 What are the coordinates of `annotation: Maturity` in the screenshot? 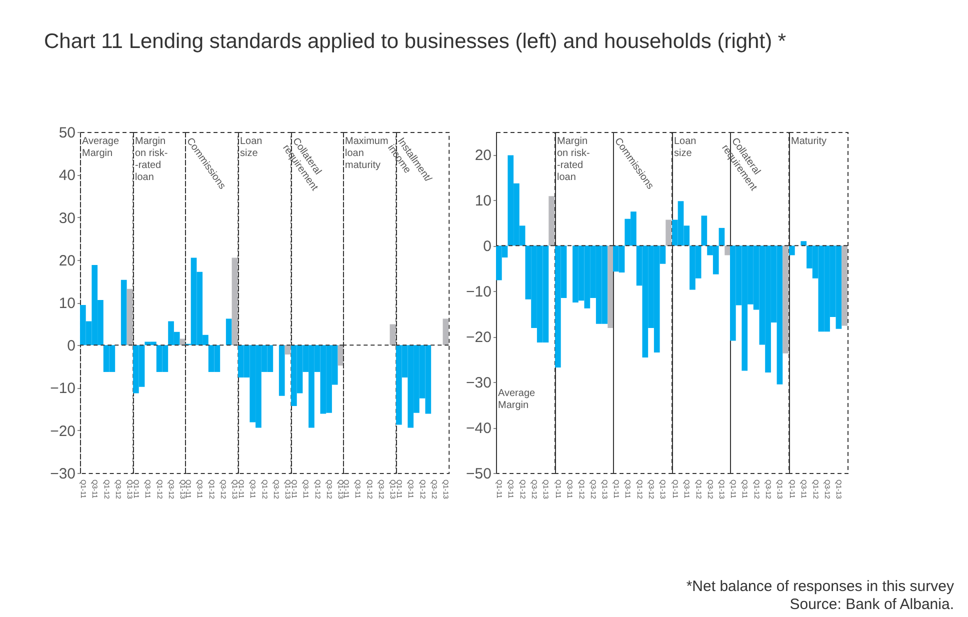 It's located at (808, 141).